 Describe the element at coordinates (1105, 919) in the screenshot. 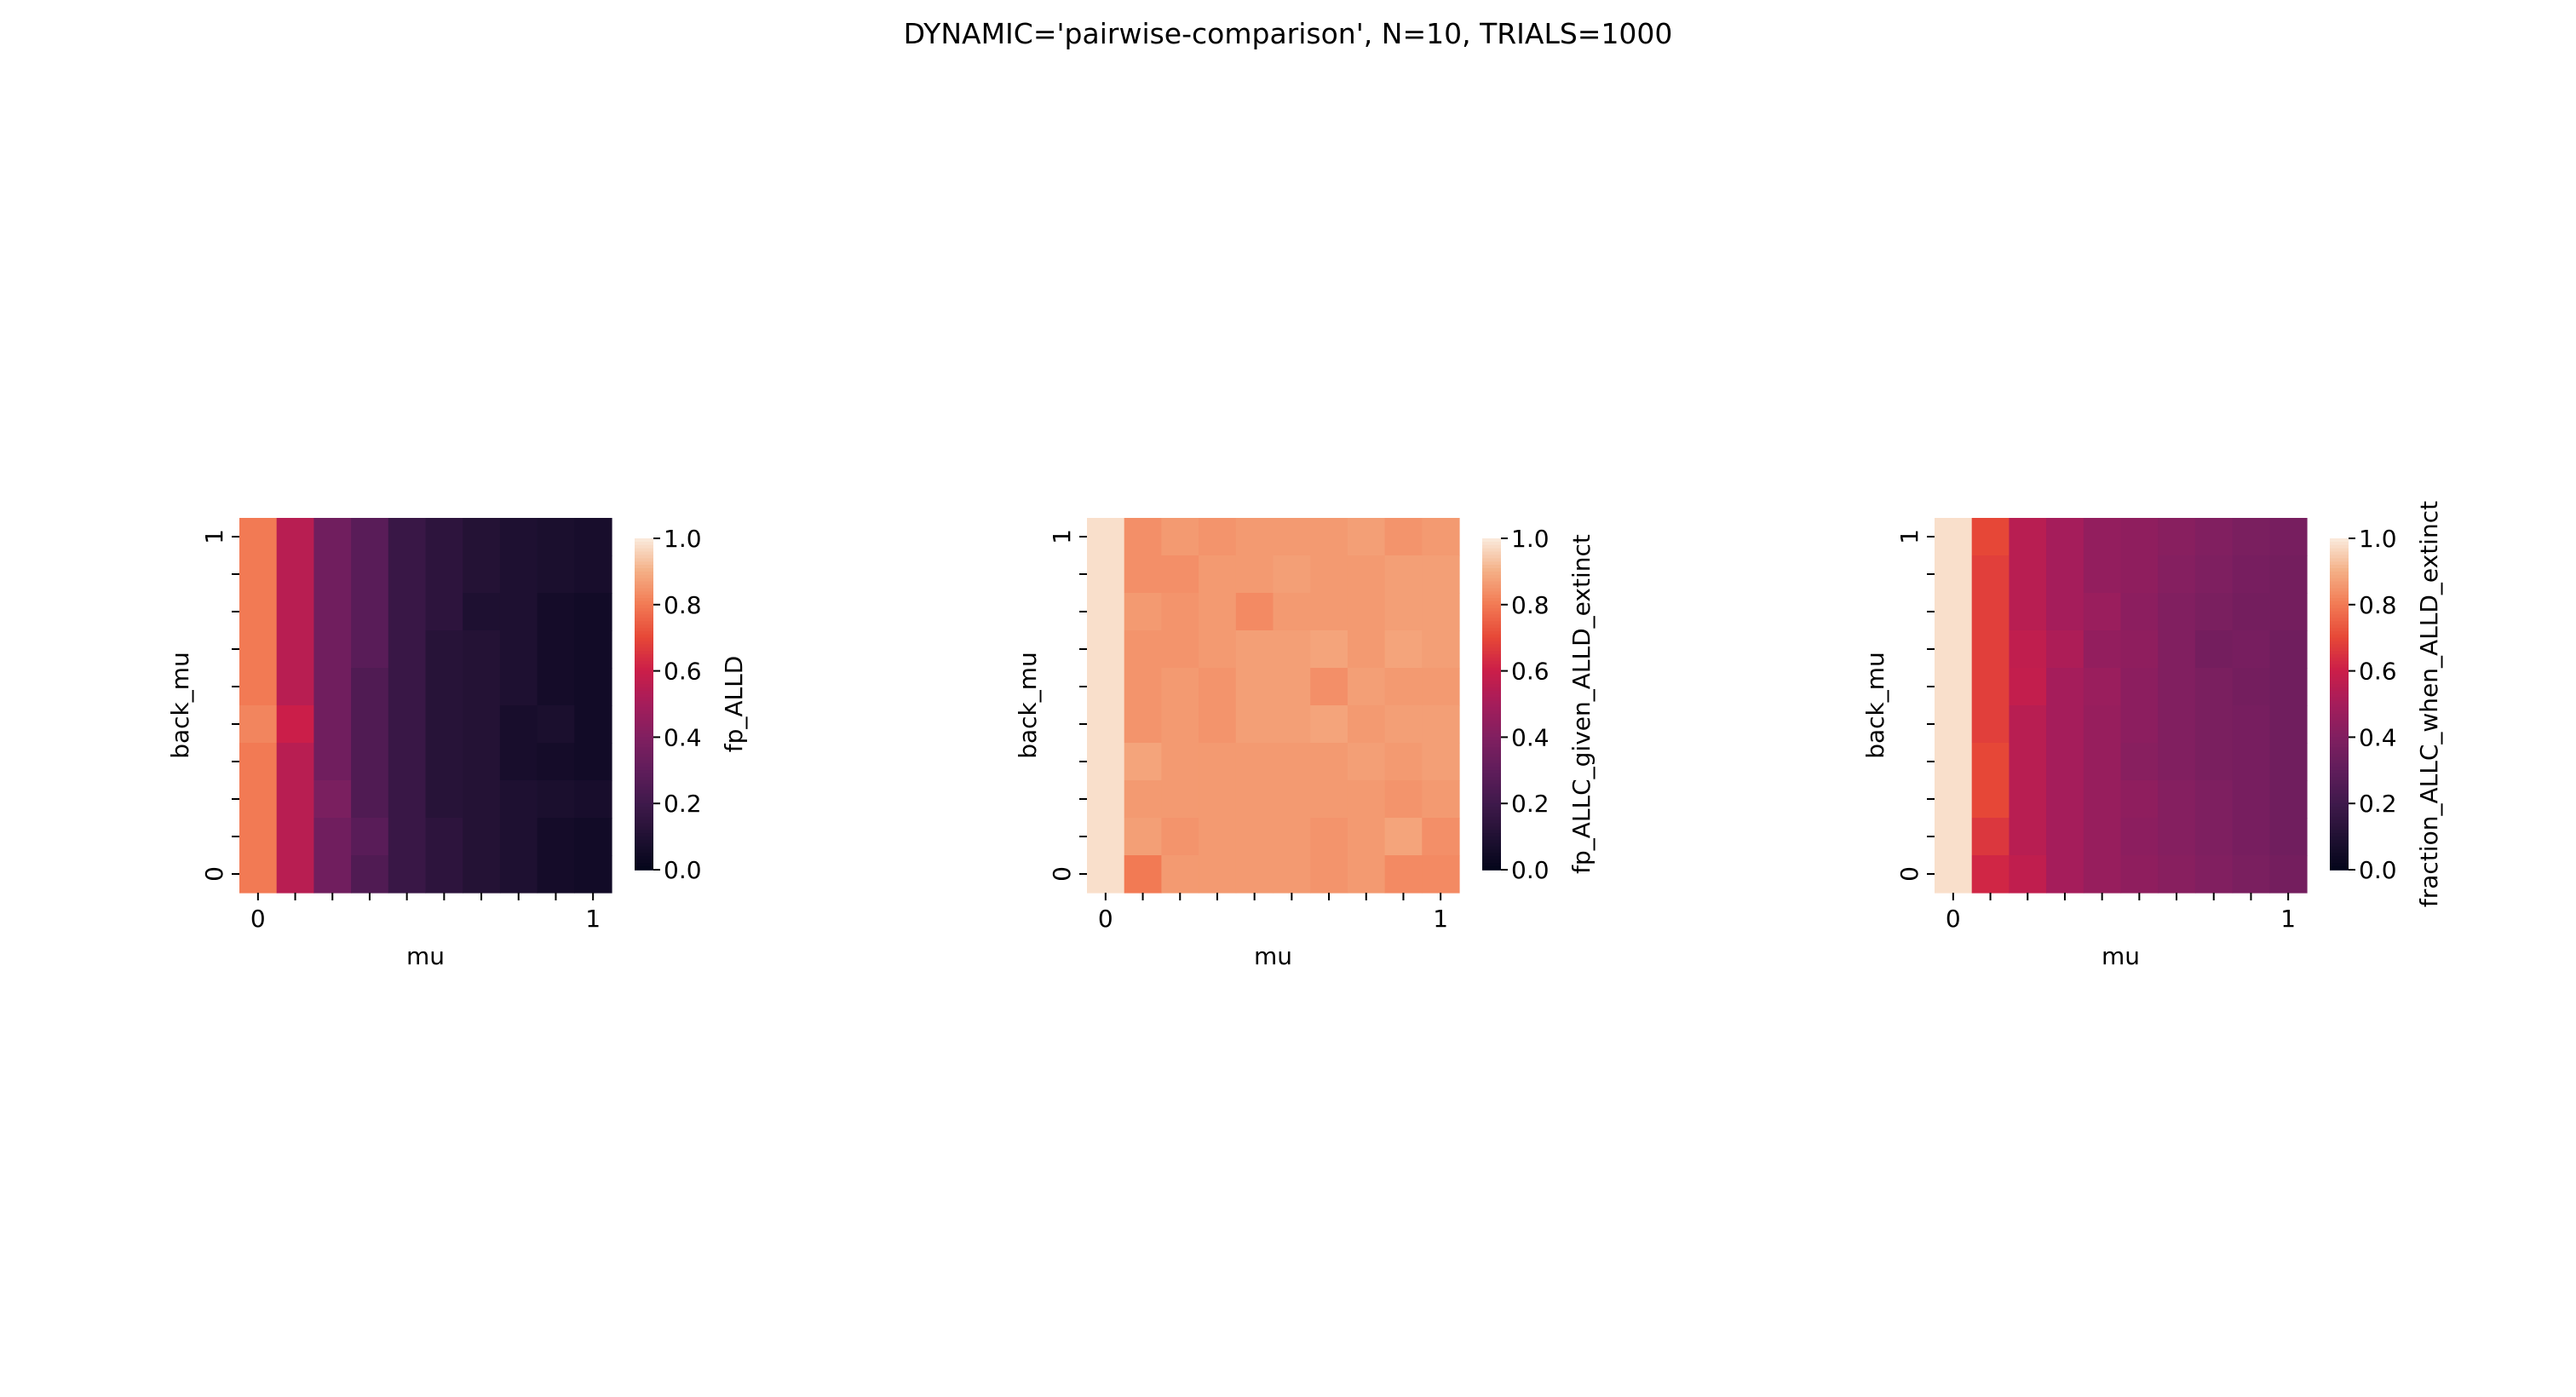

I see `x-tick-label: 0` at that location.